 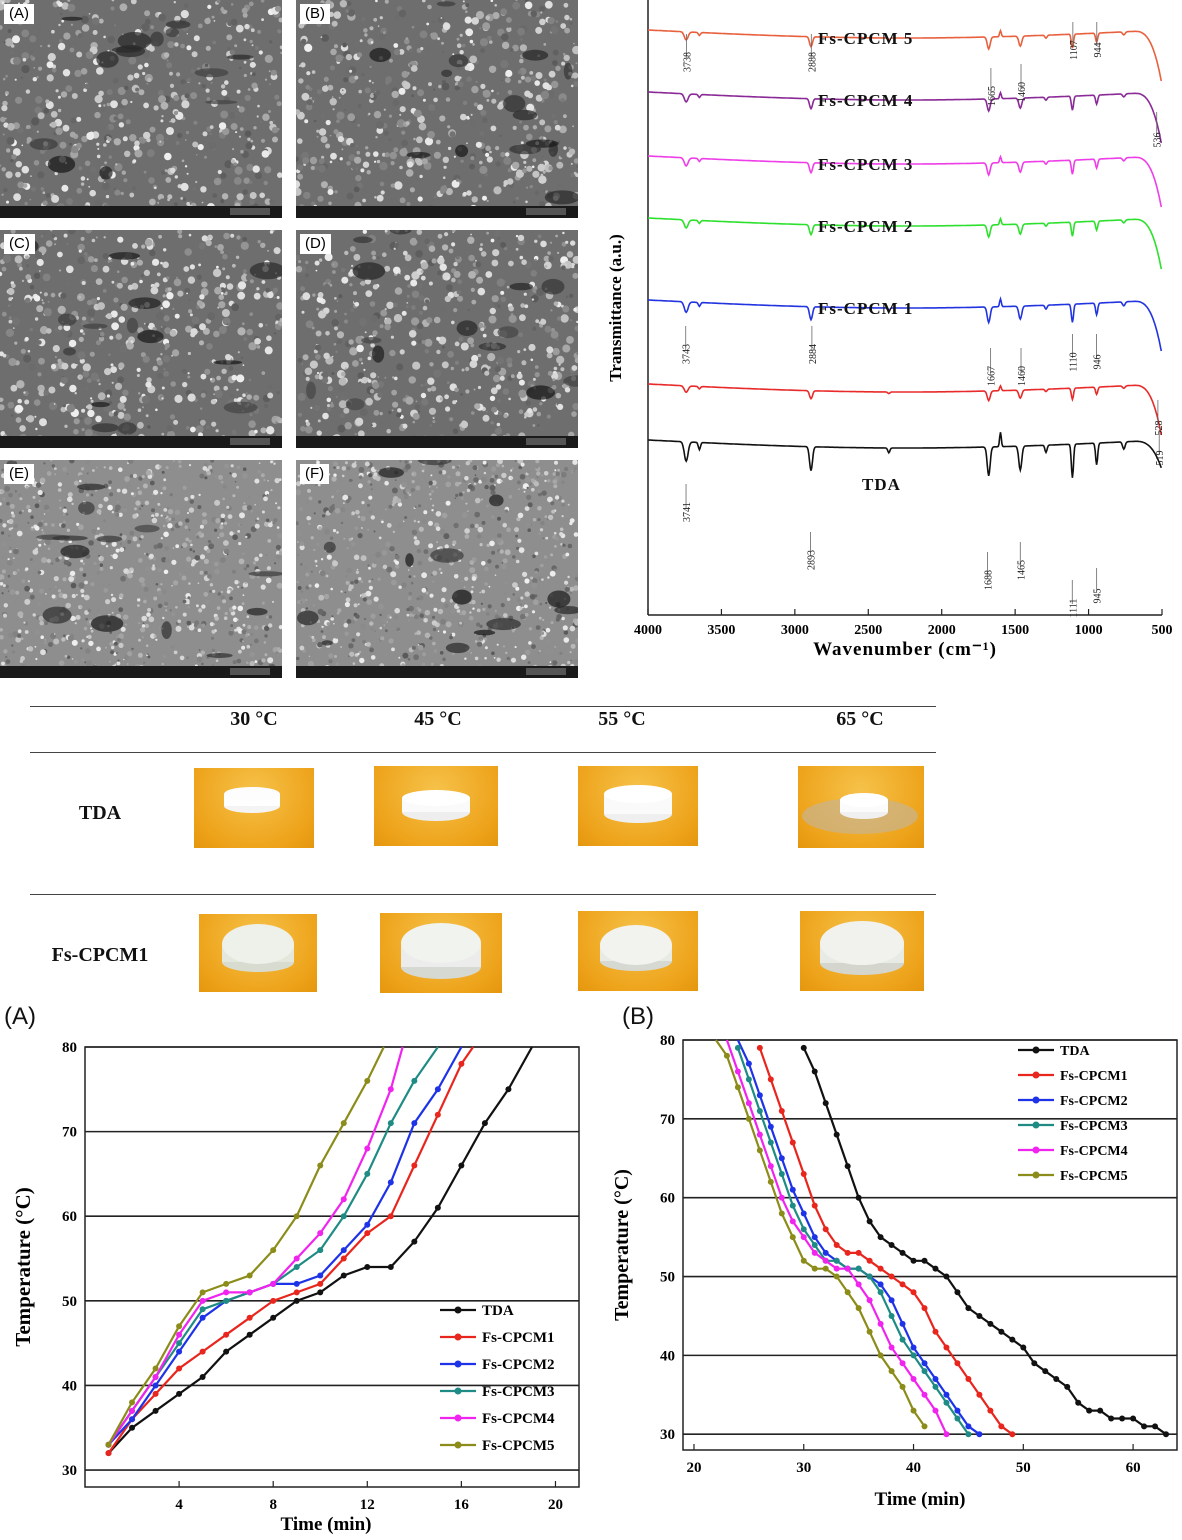 I want to click on x-tick-label: 40, so click(x=913, y=1468).